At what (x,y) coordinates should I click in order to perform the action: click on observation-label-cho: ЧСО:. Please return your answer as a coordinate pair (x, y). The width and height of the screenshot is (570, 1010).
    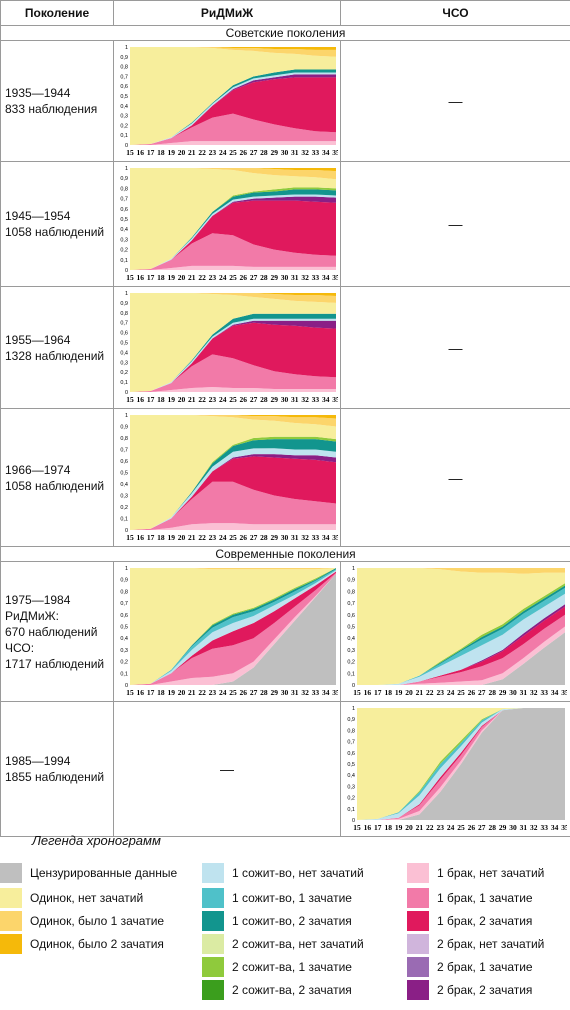
    Looking at the image, I should click on (20, 647).